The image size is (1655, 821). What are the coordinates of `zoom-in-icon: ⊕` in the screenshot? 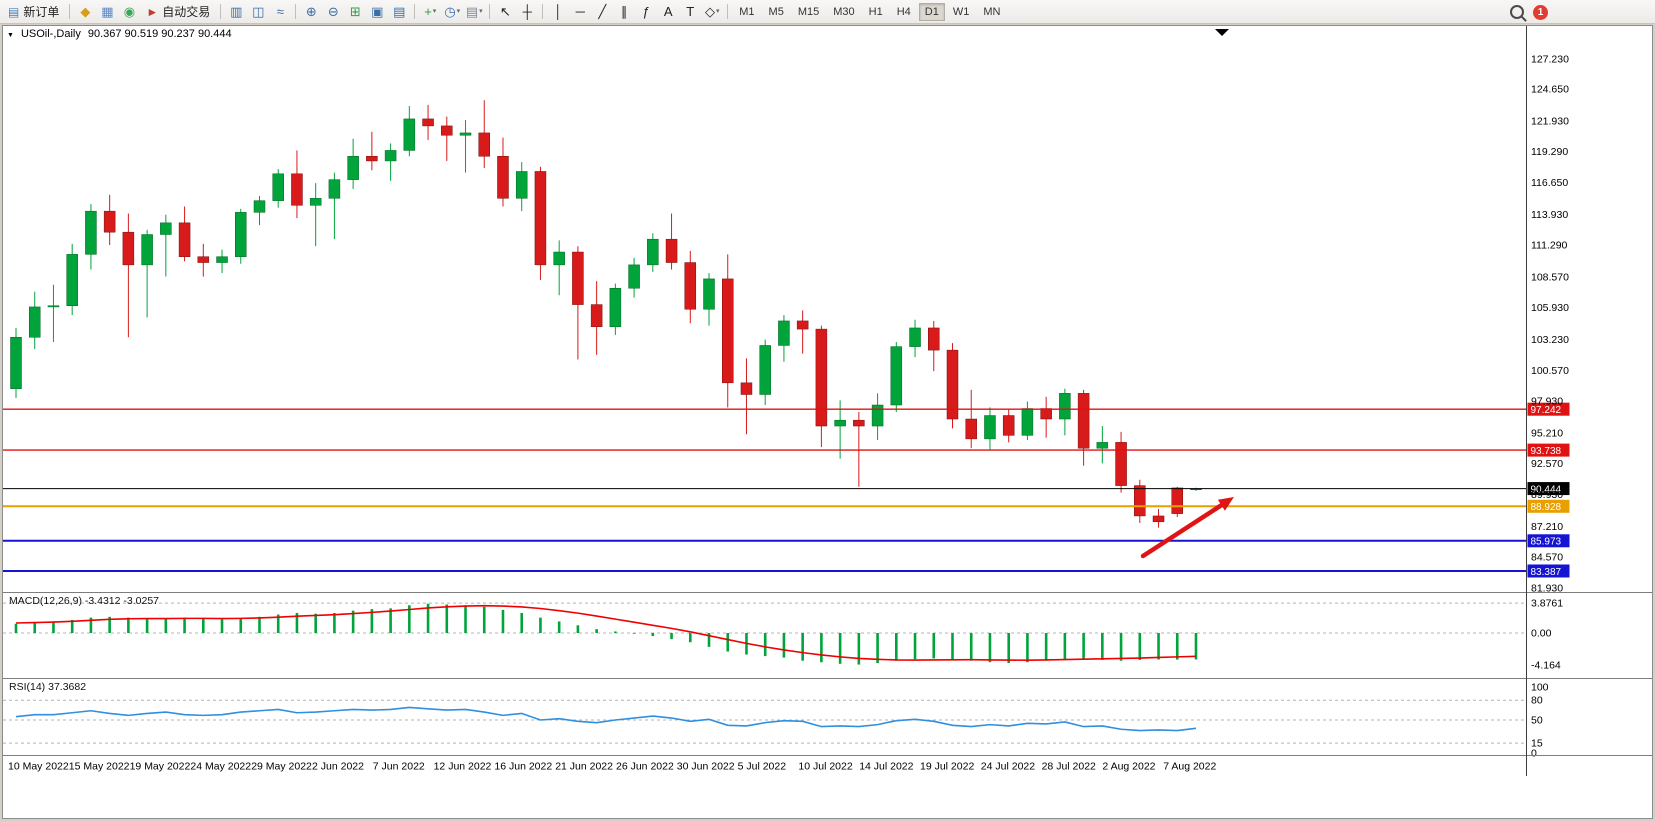 It's located at (311, 11).